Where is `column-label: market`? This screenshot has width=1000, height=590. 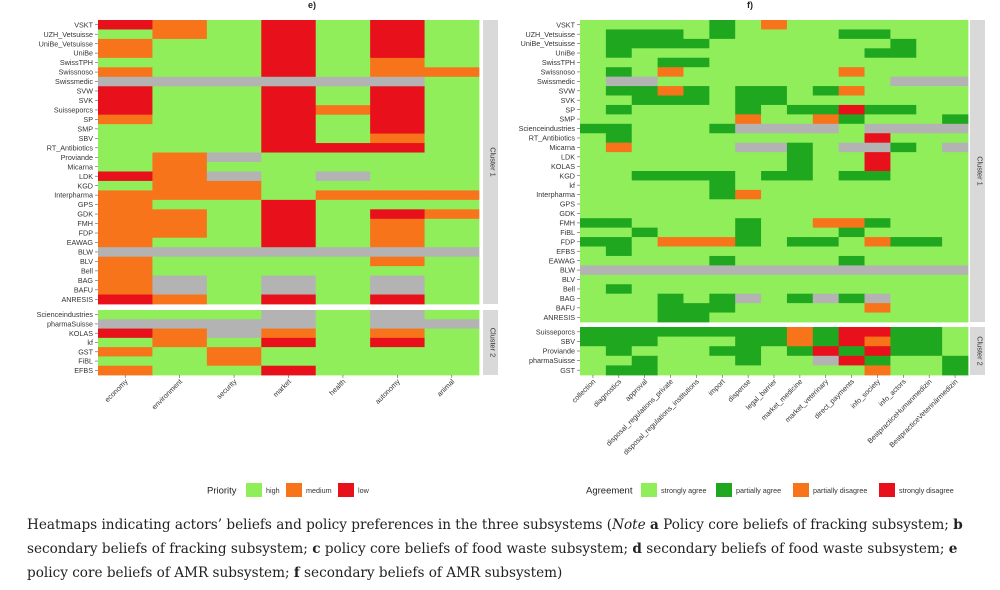
column-label: market is located at coordinates (282, 388).